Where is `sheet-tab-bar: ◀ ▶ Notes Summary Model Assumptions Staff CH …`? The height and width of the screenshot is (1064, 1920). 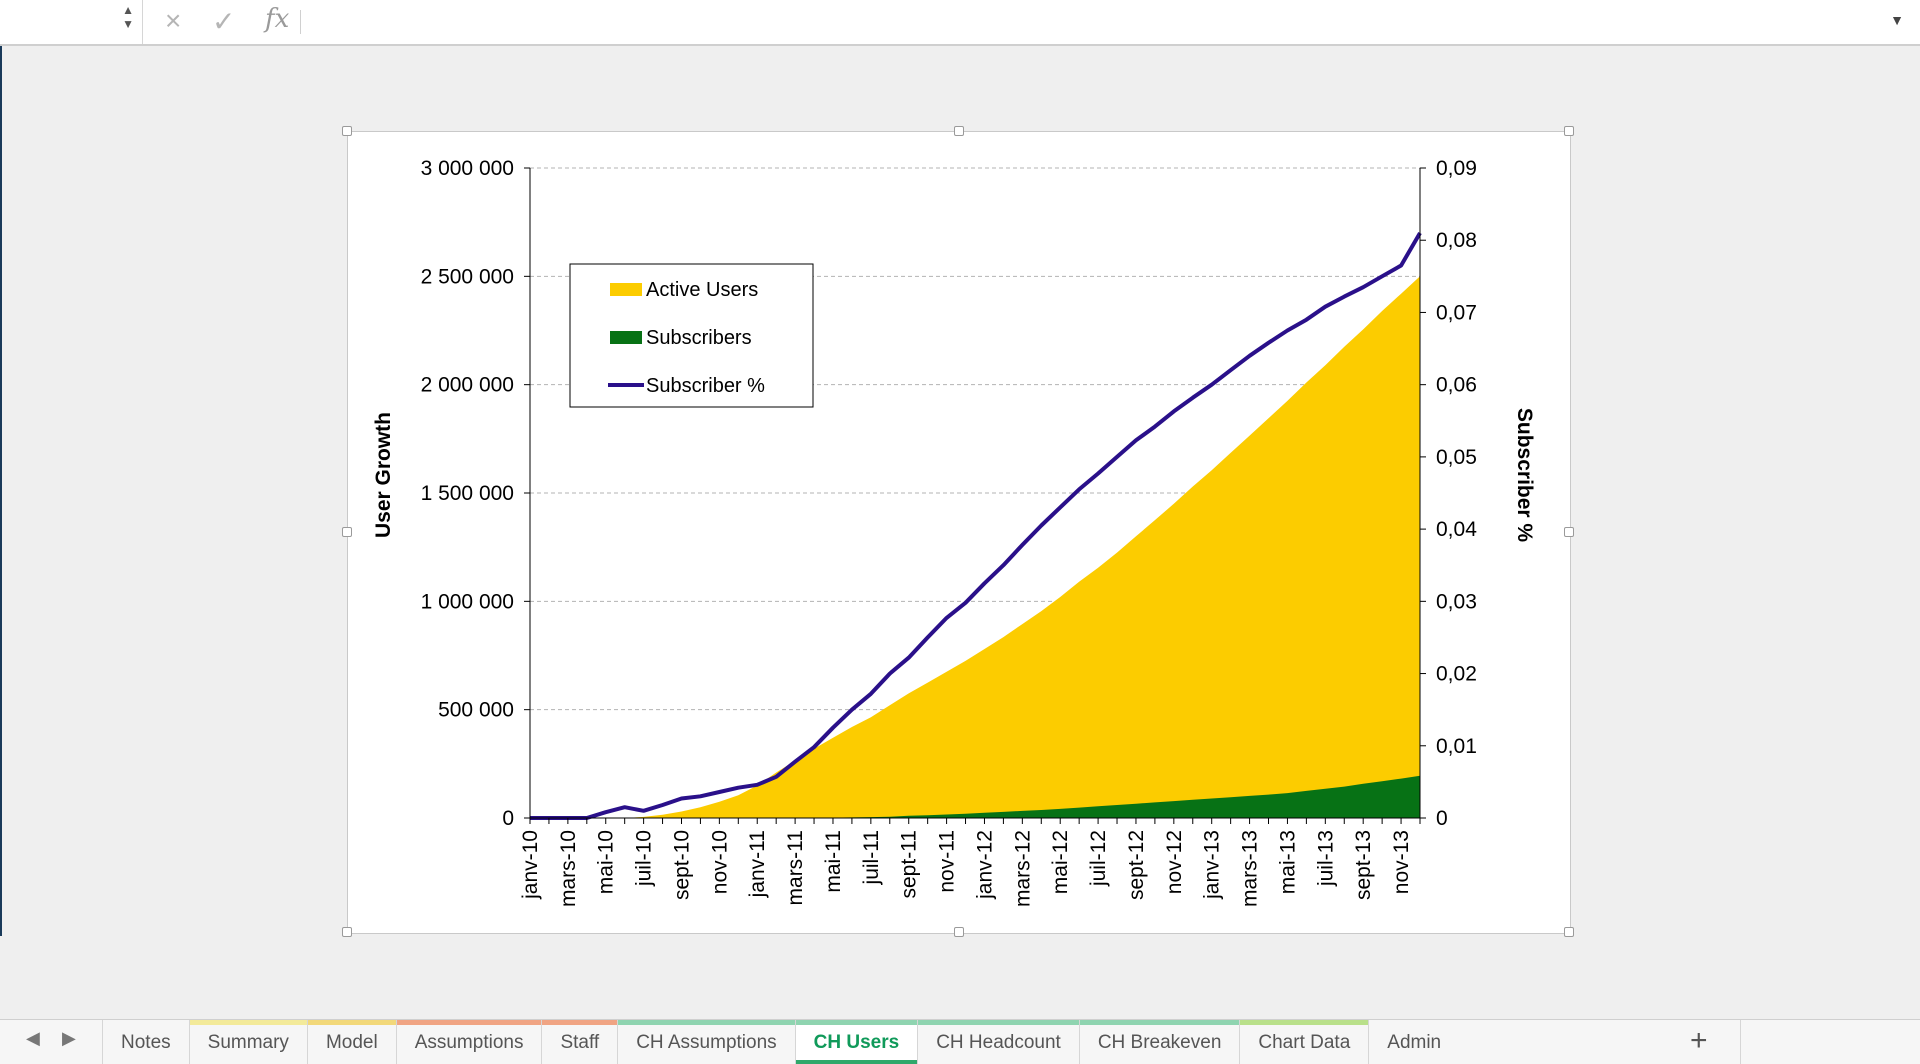 sheet-tab-bar: ◀ ▶ Notes Summary Model Assumptions Staff CH … is located at coordinates (960, 1041).